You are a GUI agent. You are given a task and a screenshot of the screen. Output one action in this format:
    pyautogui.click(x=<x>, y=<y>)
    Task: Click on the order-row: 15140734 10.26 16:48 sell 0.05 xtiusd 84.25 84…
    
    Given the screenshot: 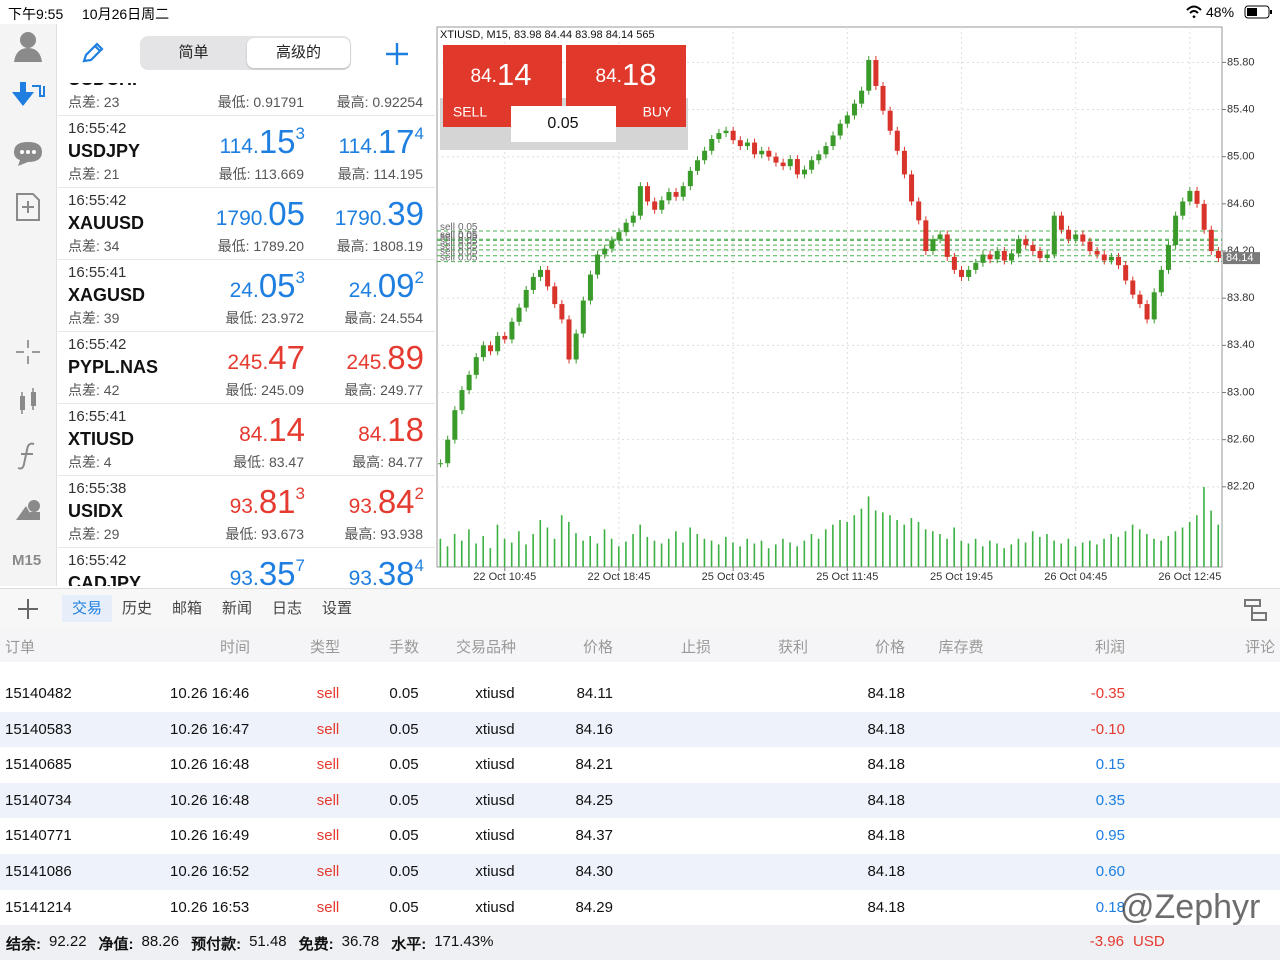 What is the action you would take?
    pyautogui.click(x=640, y=800)
    